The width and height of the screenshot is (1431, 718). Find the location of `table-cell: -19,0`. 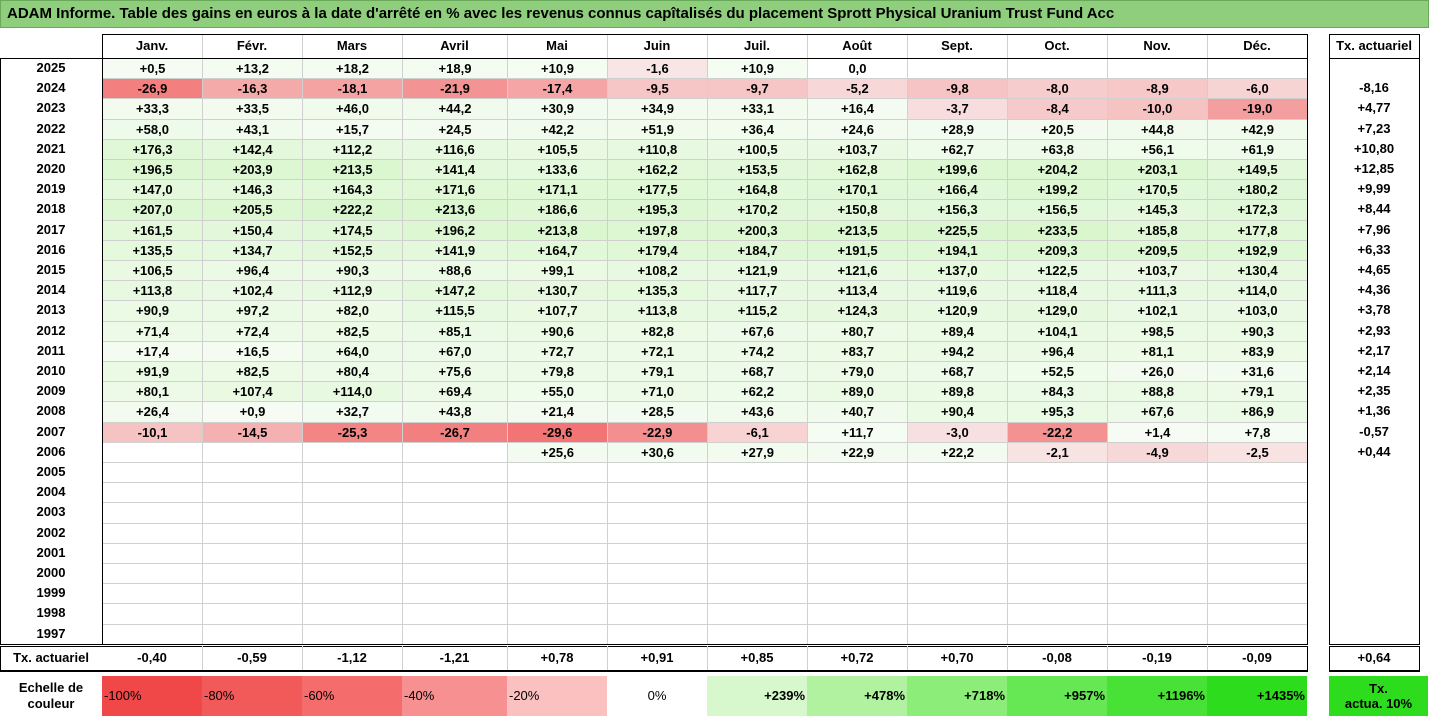

table-cell: -19,0 is located at coordinates (1257, 109).